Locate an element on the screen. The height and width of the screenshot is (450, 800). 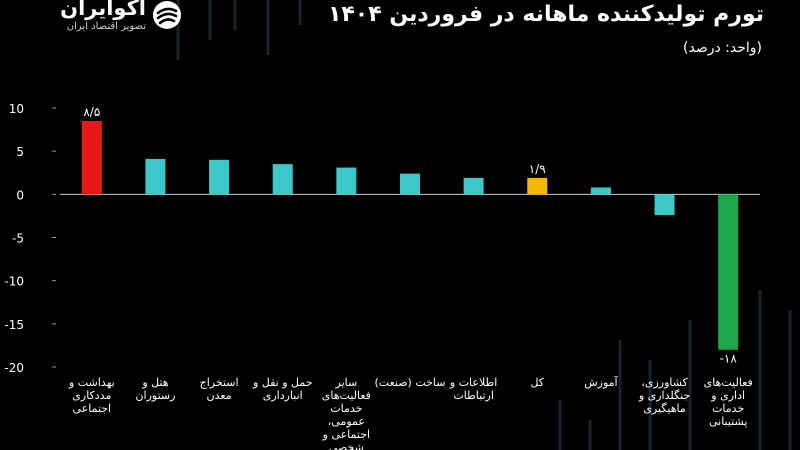
y-tick-label: 10 is located at coordinates (16, 109).